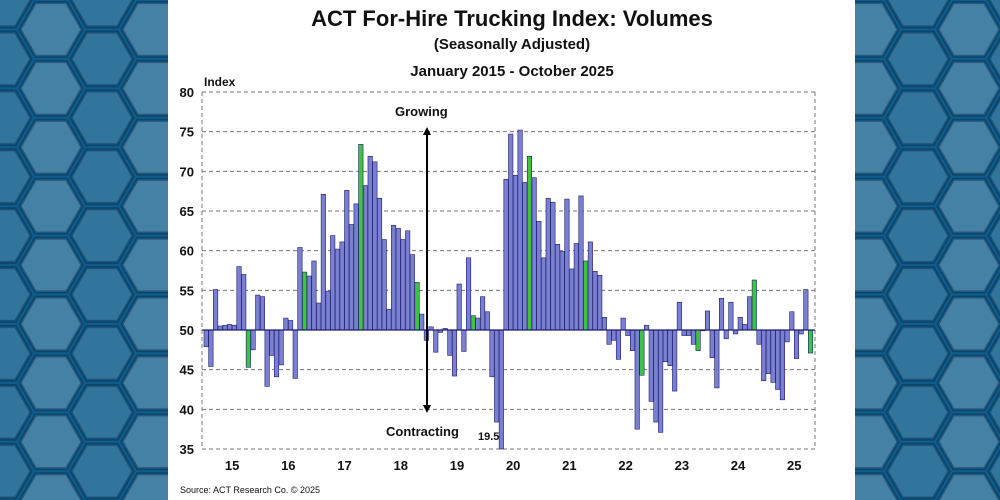 The height and width of the screenshot is (500, 1000). I want to click on x-tick-label: 23, so click(682, 465).